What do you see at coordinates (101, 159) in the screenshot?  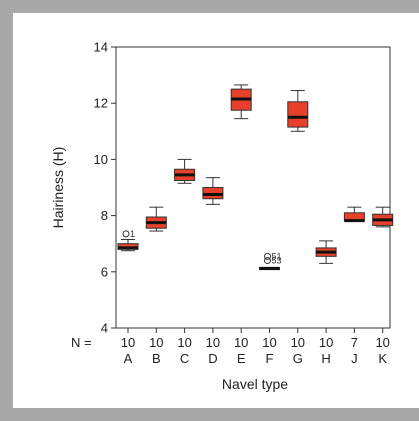 I see `y-tick-label: 10` at bounding box center [101, 159].